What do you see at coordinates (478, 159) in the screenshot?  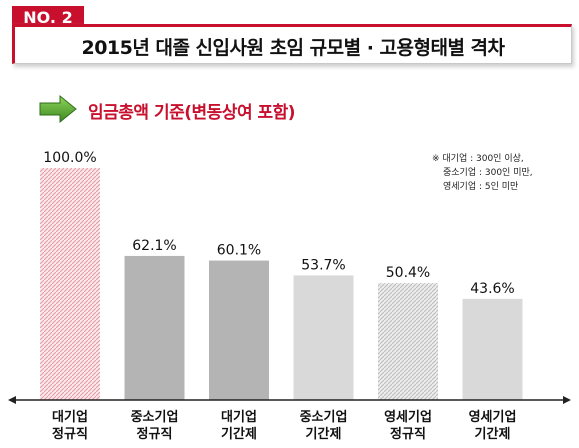 I see `footnote-line: ※ 대기업 : 300인 이상,` at bounding box center [478, 159].